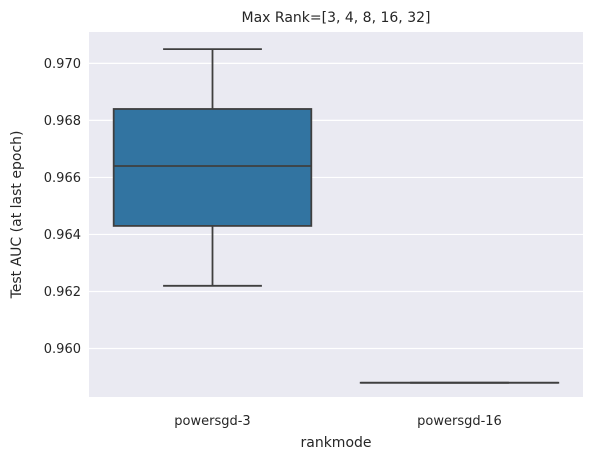 The width and height of the screenshot is (593, 458). I want to click on x-tick-label: powersgd-3, so click(212, 421).